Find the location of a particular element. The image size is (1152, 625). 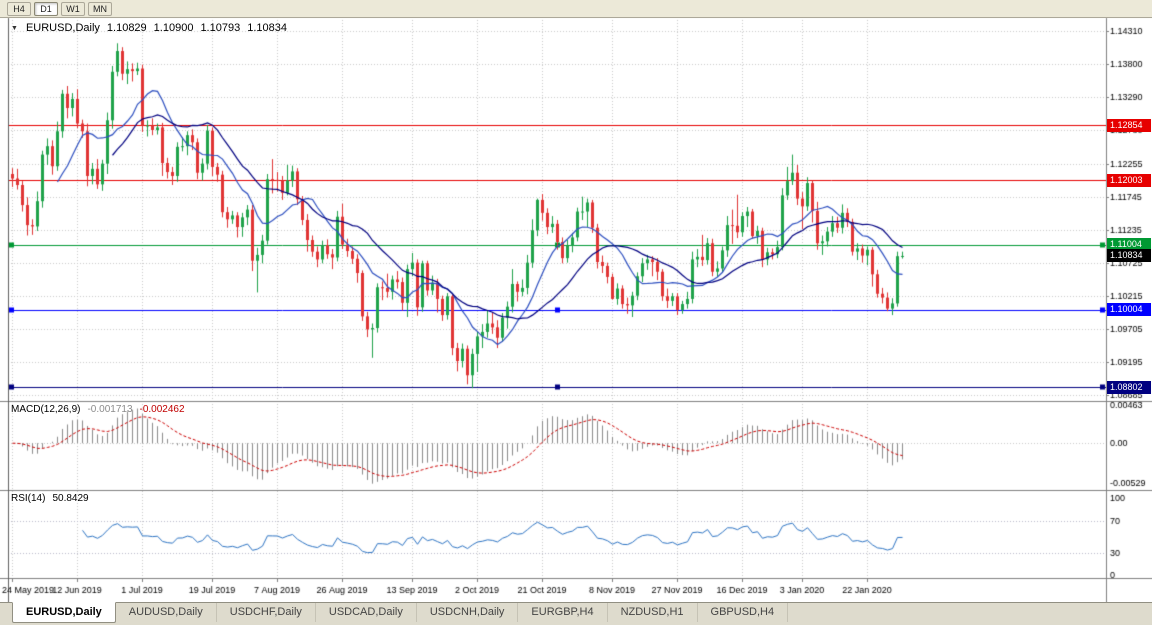

rsi-value: 50.8429 is located at coordinates (70, 498).